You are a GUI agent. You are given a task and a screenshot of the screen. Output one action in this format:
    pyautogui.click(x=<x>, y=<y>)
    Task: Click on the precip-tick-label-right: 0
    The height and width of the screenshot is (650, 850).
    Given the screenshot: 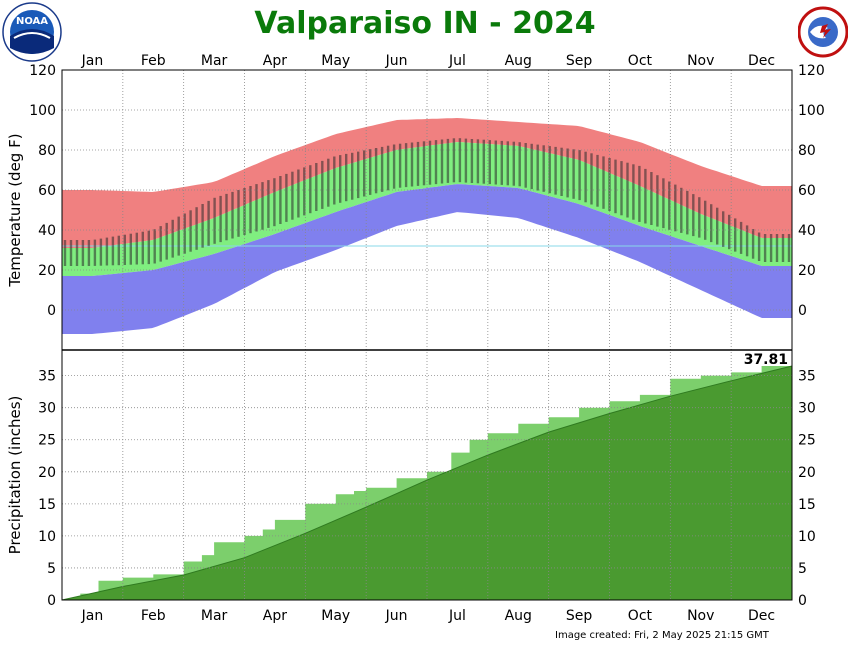 What is the action you would take?
    pyautogui.click(x=802, y=601)
    